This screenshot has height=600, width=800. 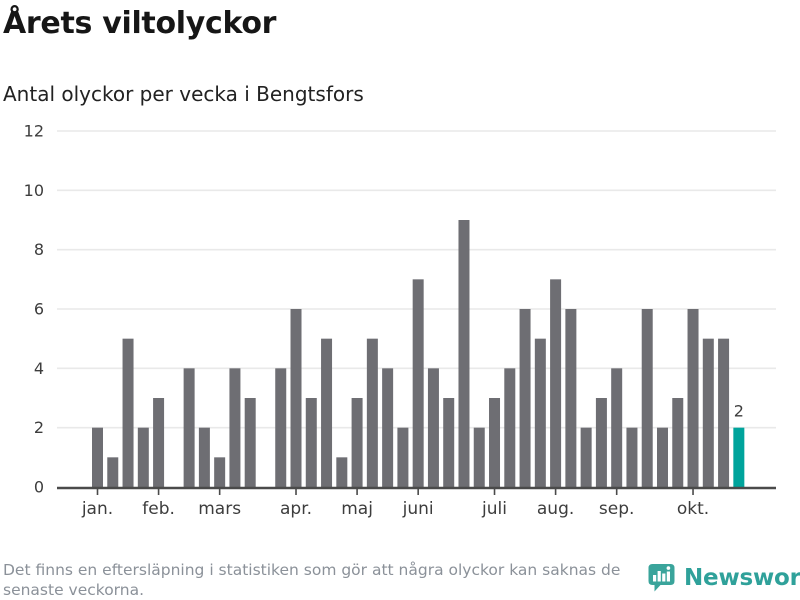 I want to click on y-axis-label-8: 8, so click(x=39, y=249).